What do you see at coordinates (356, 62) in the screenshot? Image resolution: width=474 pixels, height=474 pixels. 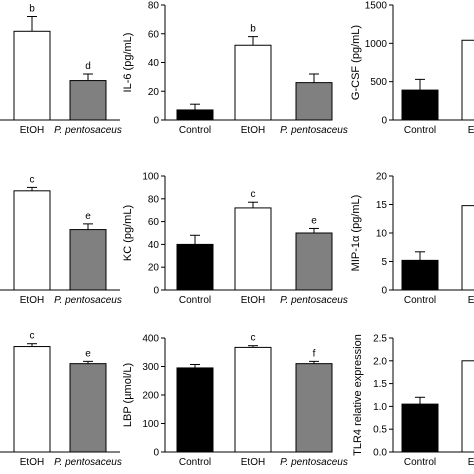 I see `y-axis-title: G-CSF (pg/mL)` at bounding box center [356, 62].